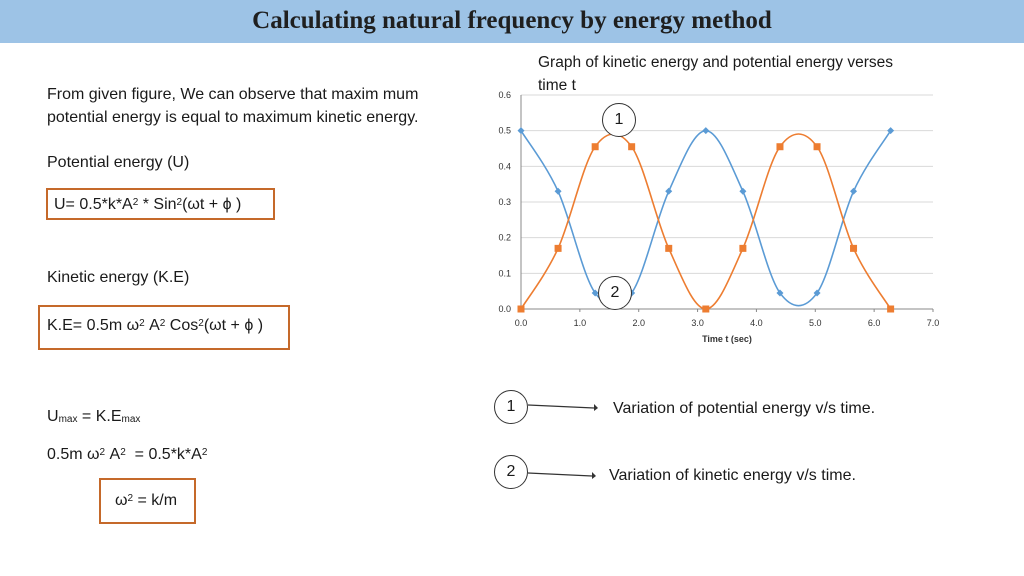 The width and height of the screenshot is (1024, 576). Describe the element at coordinates (744, 408) in the screenshot. I see `note-1-text: Variation of potential energy v/s time.` at that location.